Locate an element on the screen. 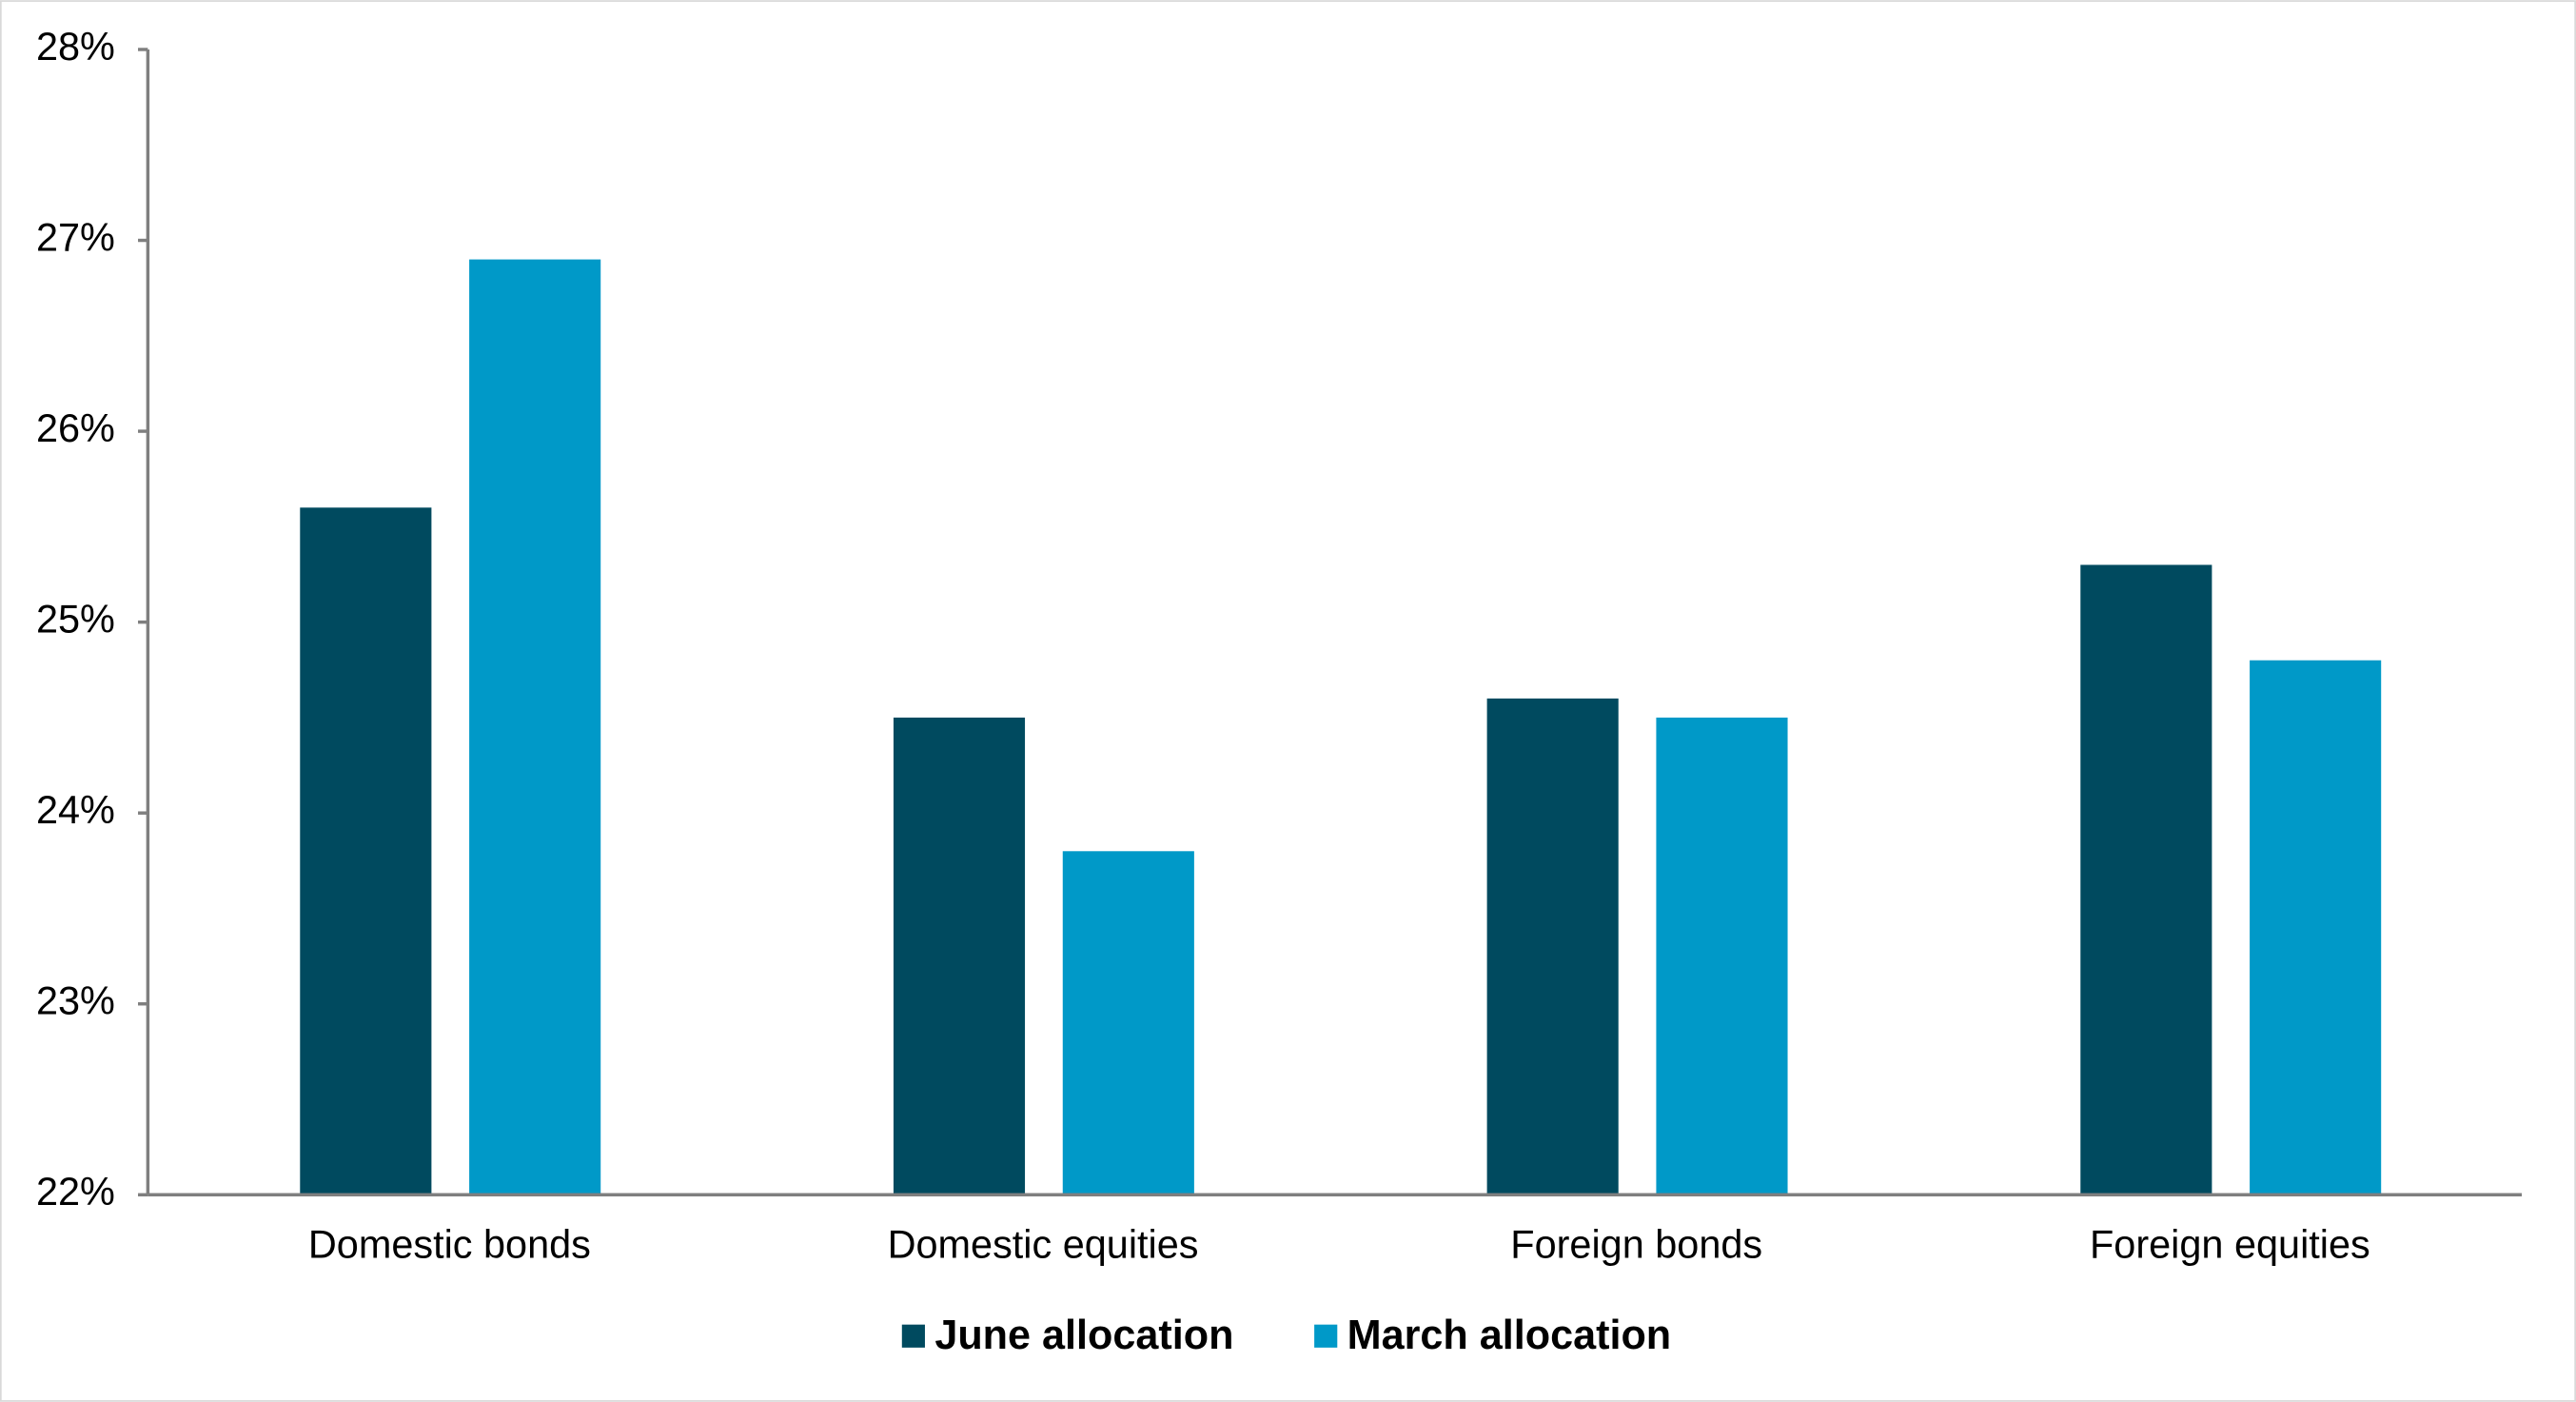 Image resolution: width=2576 pixels, height=1402 pixels. y-tick-label: 23% is located at coordinates (75, 1000).